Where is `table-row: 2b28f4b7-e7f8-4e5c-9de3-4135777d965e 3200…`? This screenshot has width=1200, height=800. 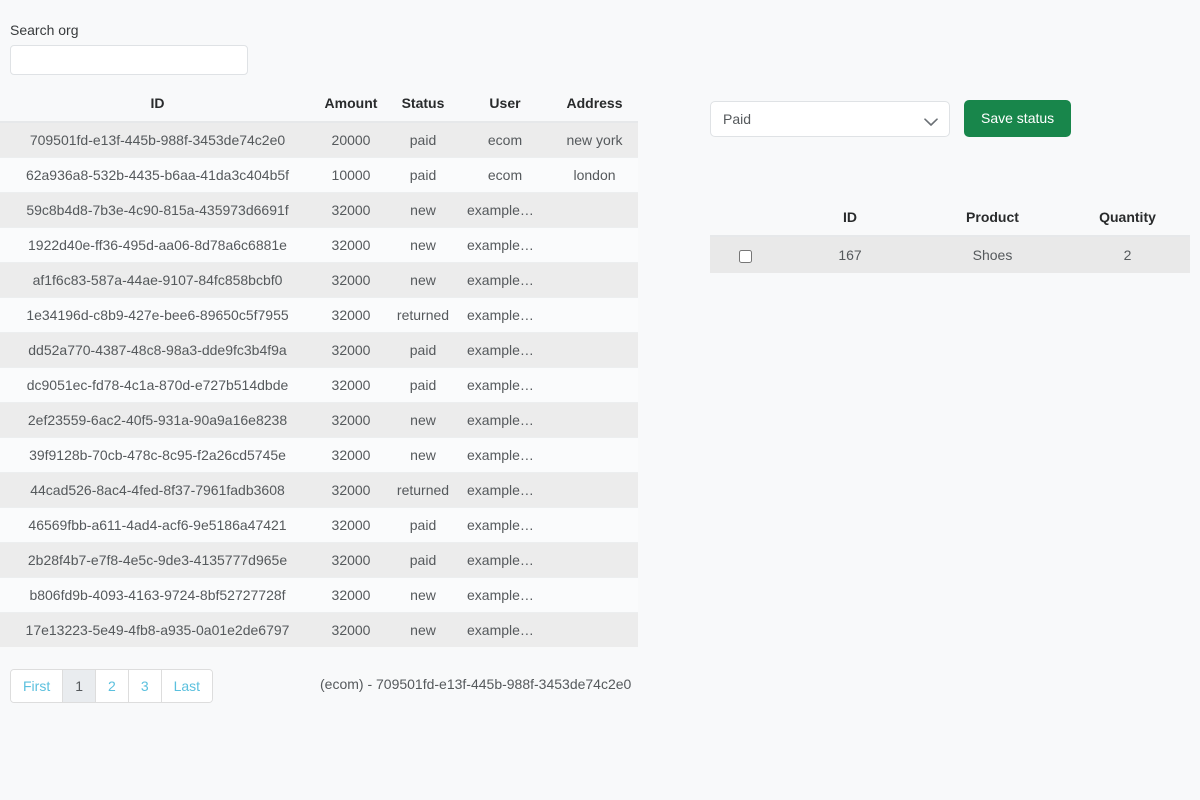 table-row: 2b28f4b7-e7f8-4e5c-9de3-4135777d965e 3200… is located at coordinates (319, 560).